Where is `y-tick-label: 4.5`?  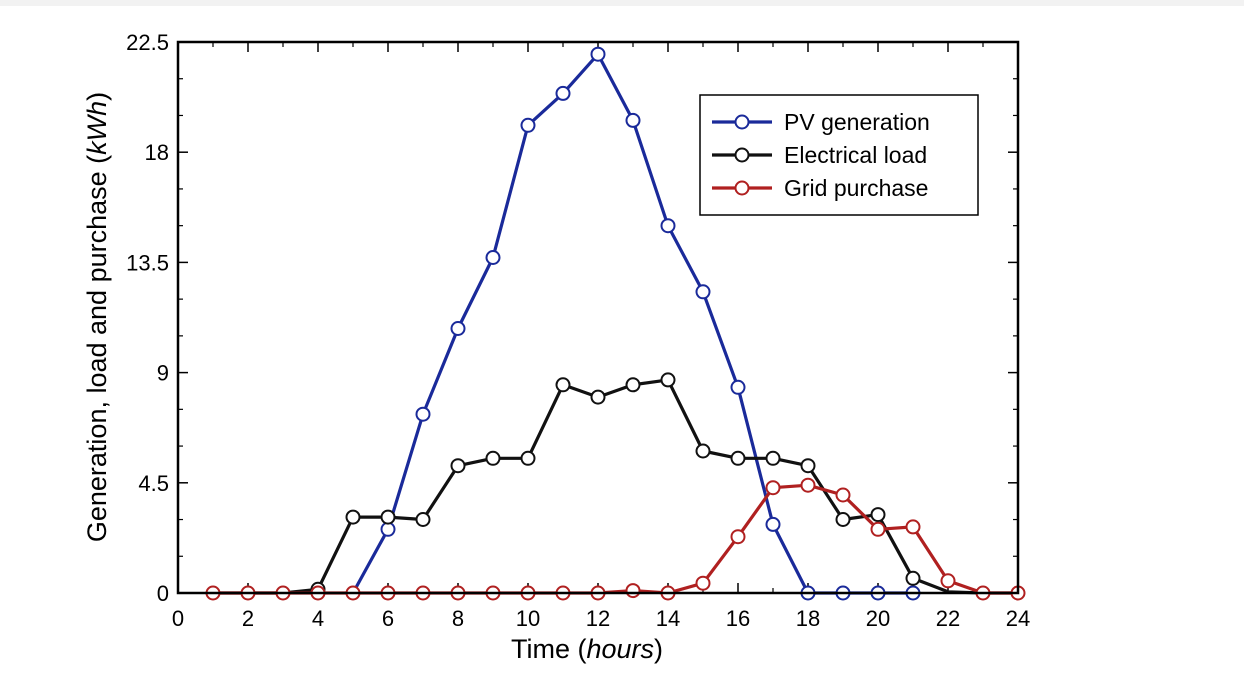 y-tick-label: 4.5 is located at coordinates (153, 483).